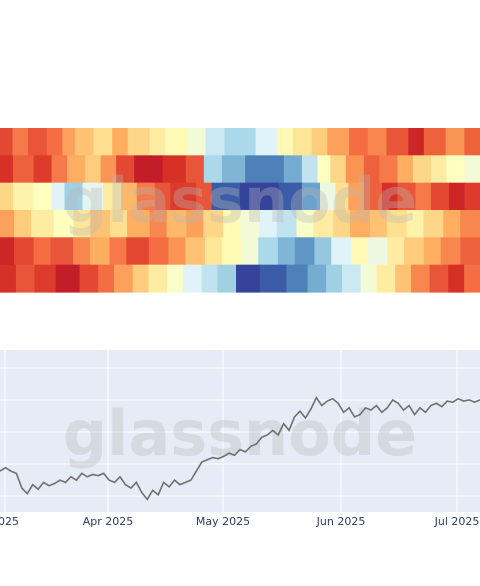 The width and height of the screenshot is (480, 586). Describe the element at coordinates (23, 224) in the screenshot. I see `heatmap-cell-r3-c1` at that location.